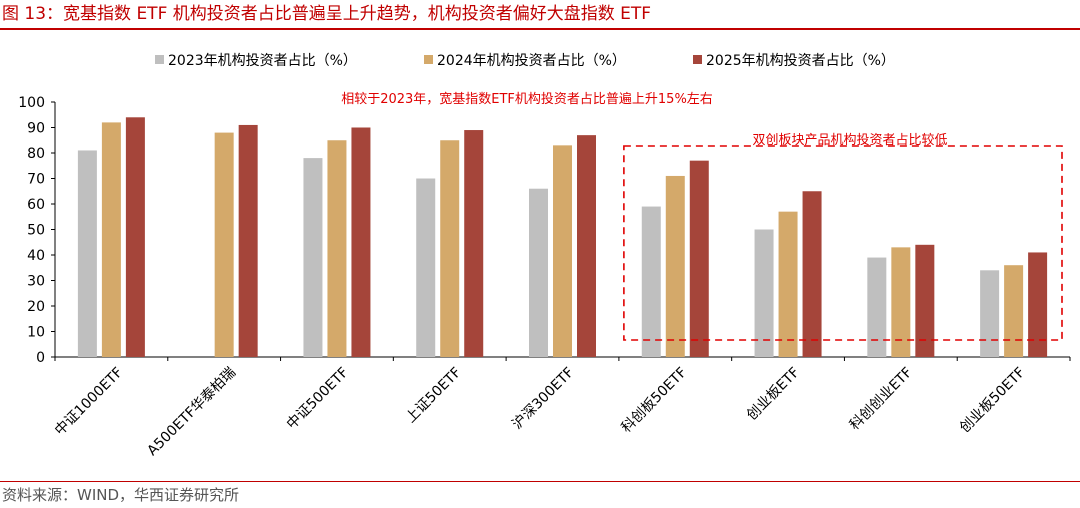  What do you see at coordinates (527, 99) in the screenshot?
I see `annotation-increase: 相较于2023年，宽基指数ETF机构投资者占比普遍上升15%左右` at bounding box center [527, 99].